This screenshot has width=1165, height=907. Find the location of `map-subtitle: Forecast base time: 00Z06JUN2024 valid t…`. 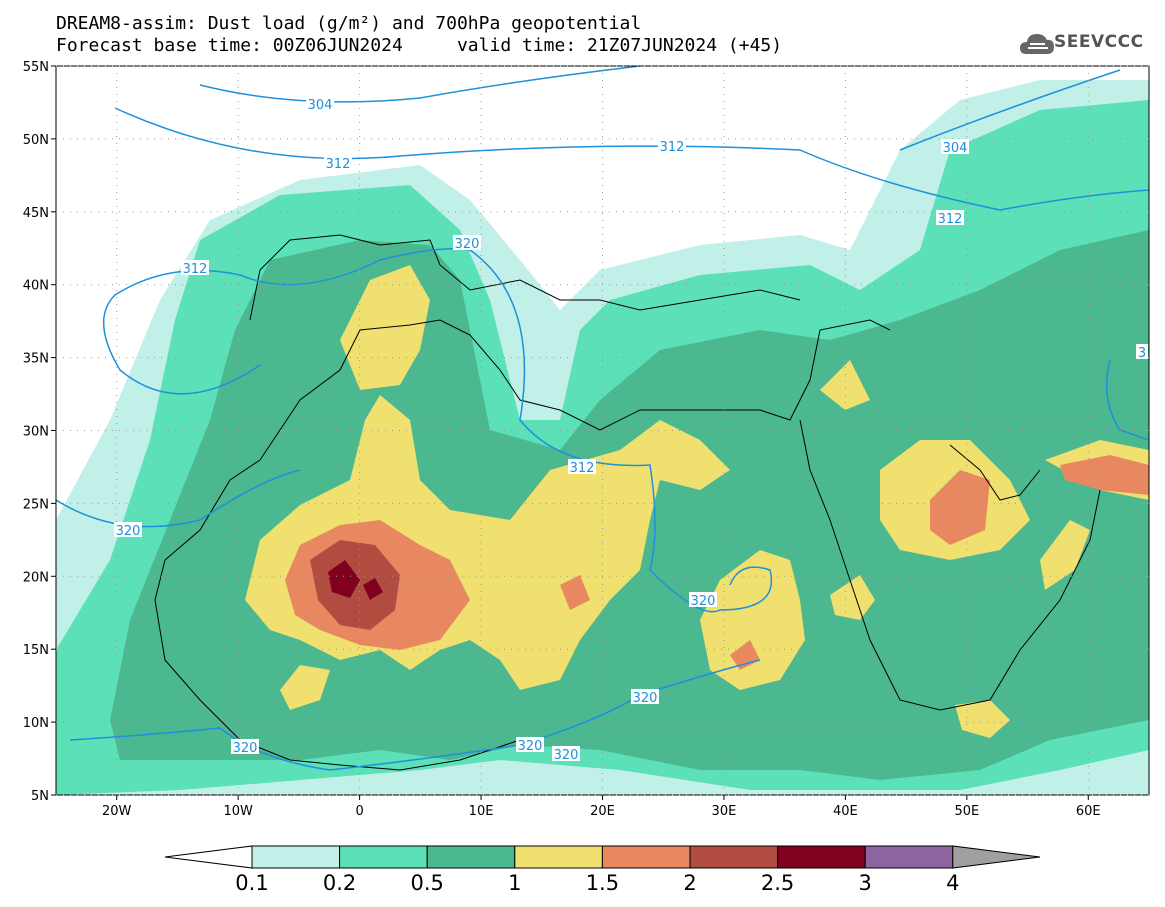

map-subtitle: Forecast base time: 00Z06JUN2024 valid t… is located at coordinates (419, 45).